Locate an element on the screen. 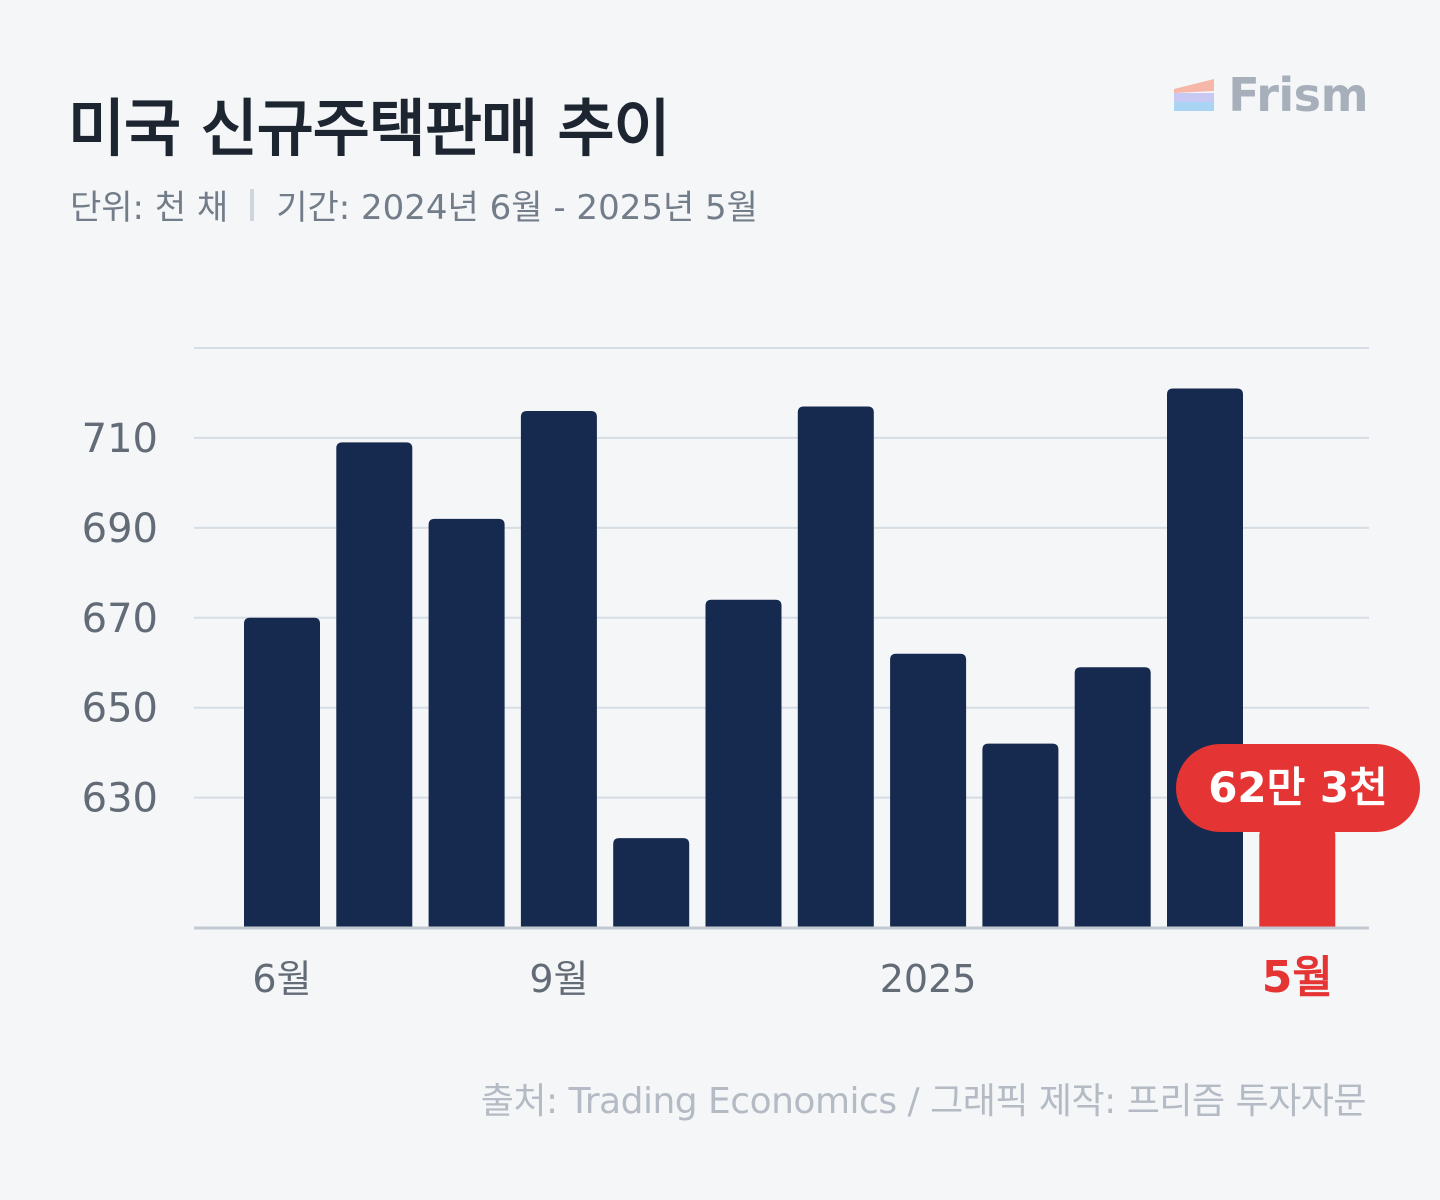 The height and width of the screenshot is (1200, 1440). x-tick-label-7: 2025 is located at coordinates (928, 979).